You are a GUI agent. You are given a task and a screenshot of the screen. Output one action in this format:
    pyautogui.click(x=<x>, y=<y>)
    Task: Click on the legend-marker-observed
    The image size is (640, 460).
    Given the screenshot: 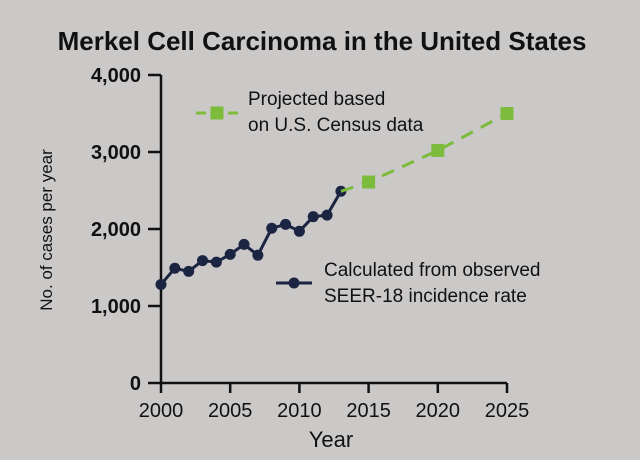 What is the action you would take?
    pyautogui.click(x=294, y=283)
    